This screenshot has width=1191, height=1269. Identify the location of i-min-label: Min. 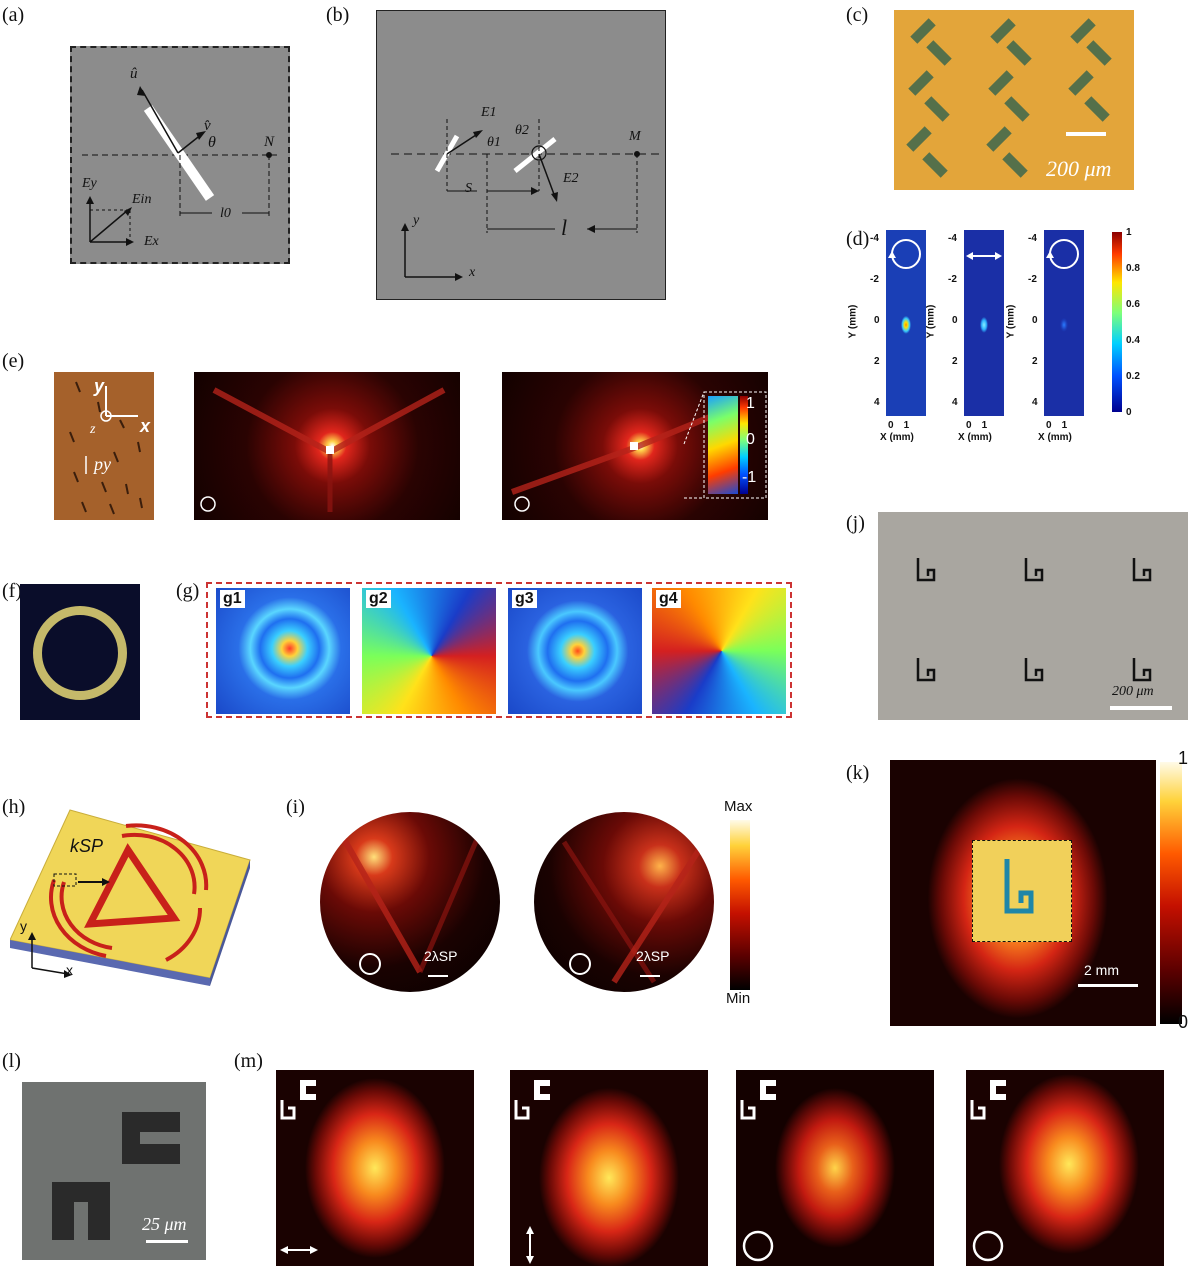
(738, 998).